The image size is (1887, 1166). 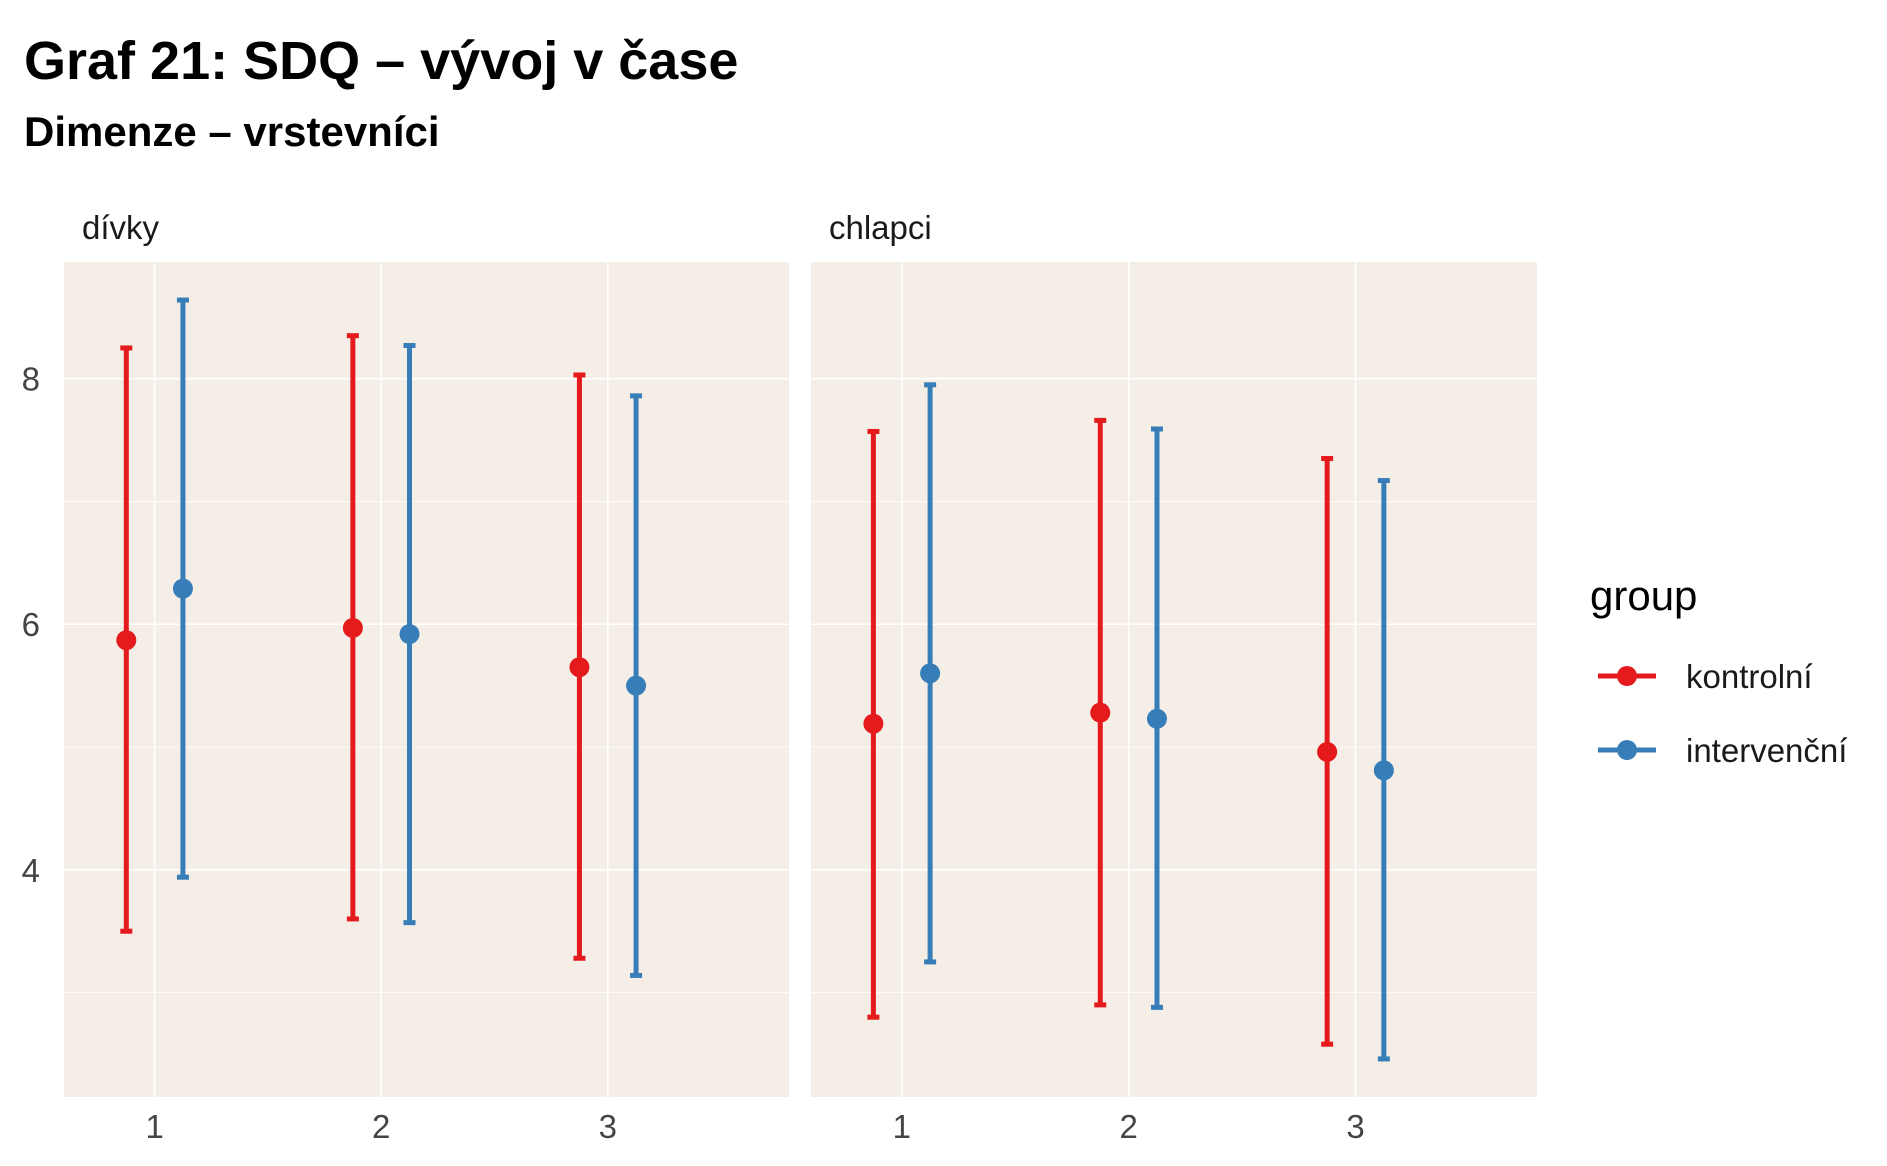 What do you see at coordinates (1766, 750) in the screenshot?
I see `legend-label: intervenční` at bounding box center [1766, 750].